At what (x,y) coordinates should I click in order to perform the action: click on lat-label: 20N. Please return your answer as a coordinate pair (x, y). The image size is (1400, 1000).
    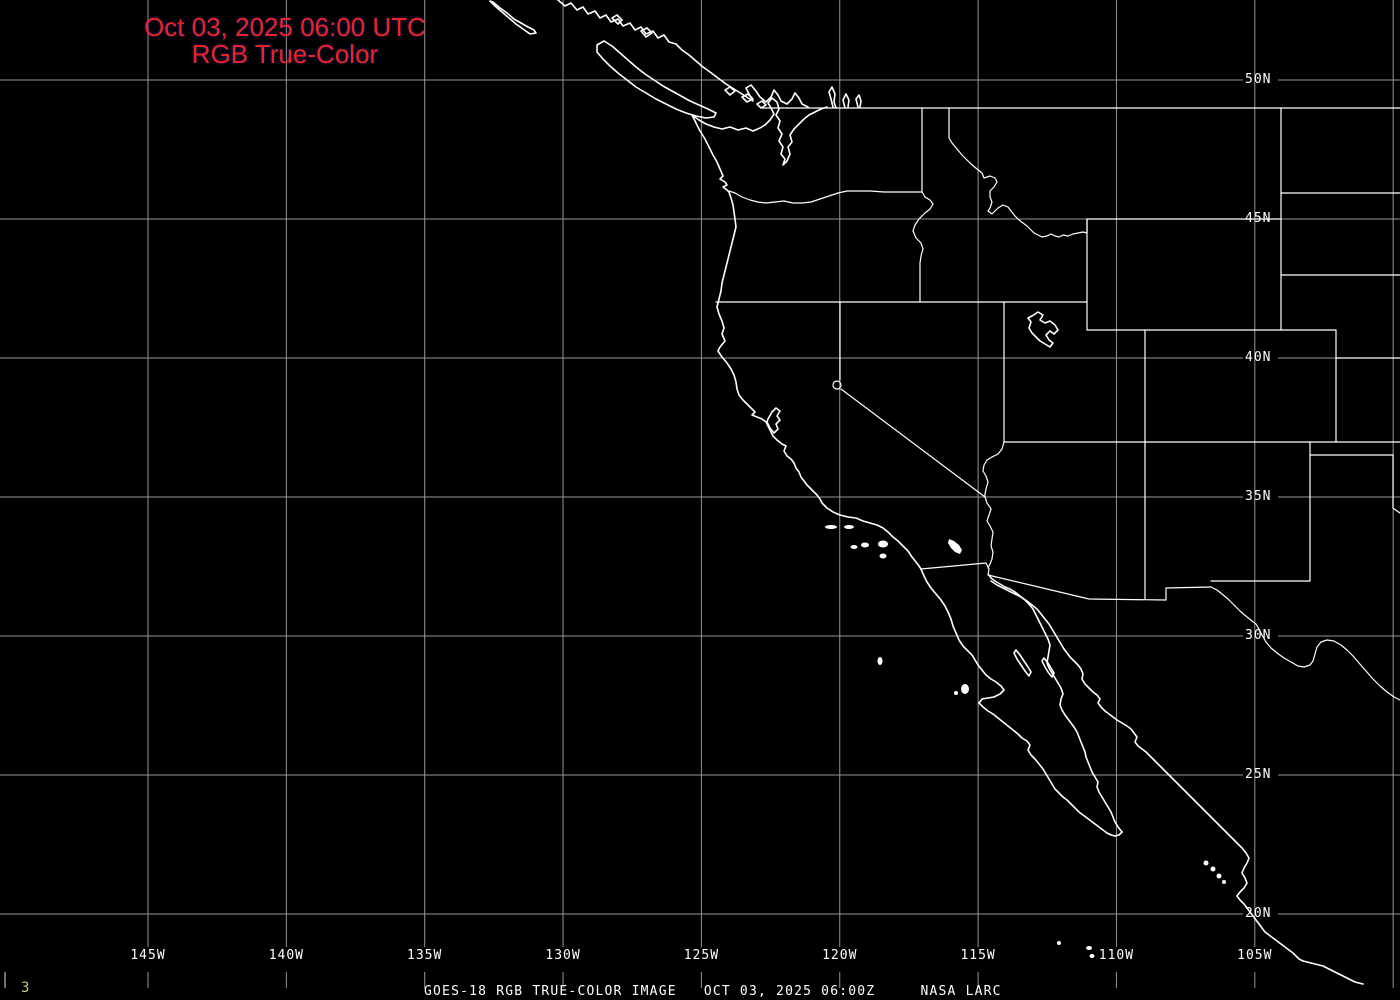
    Looking at the image, I should click on (1258, 913).